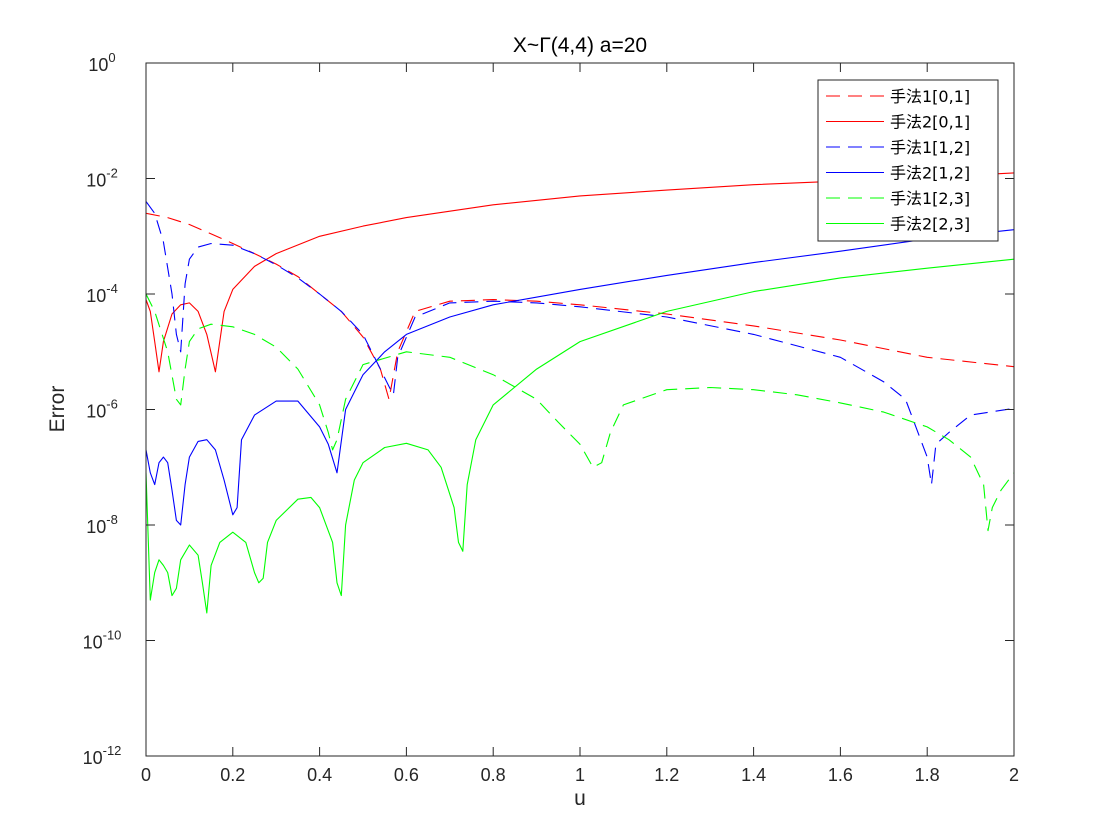 The width and height of the screenshot is (1120, 840). What do you see at coordinates (112, 404) in the screenshot?
I see `y-tick-exponent: -6` at bounding box center [112, 404].